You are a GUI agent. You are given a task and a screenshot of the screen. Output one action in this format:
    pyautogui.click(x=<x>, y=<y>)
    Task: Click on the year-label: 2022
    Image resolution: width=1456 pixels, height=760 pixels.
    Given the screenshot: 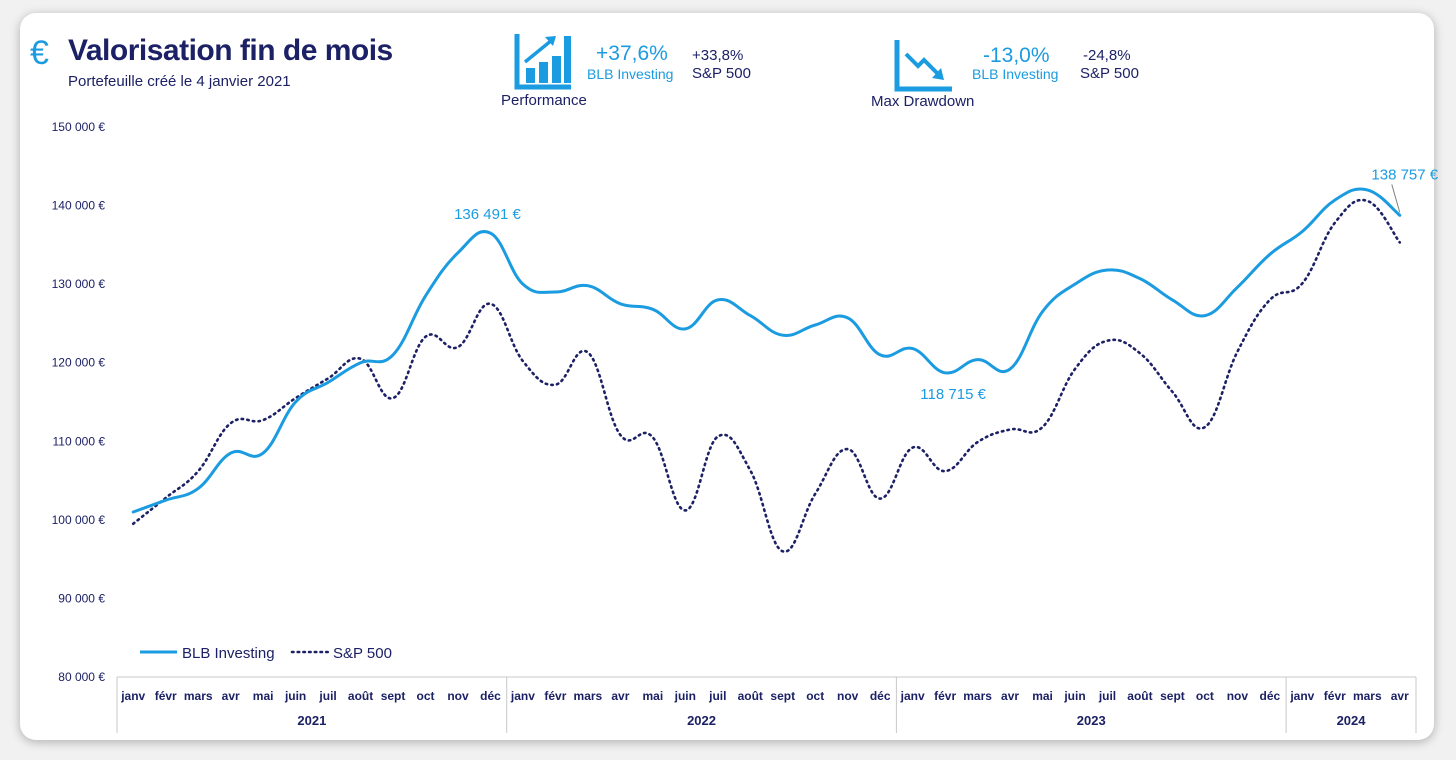 What is the action you would take?
    pyautogui.click(x=701, y=720)
    